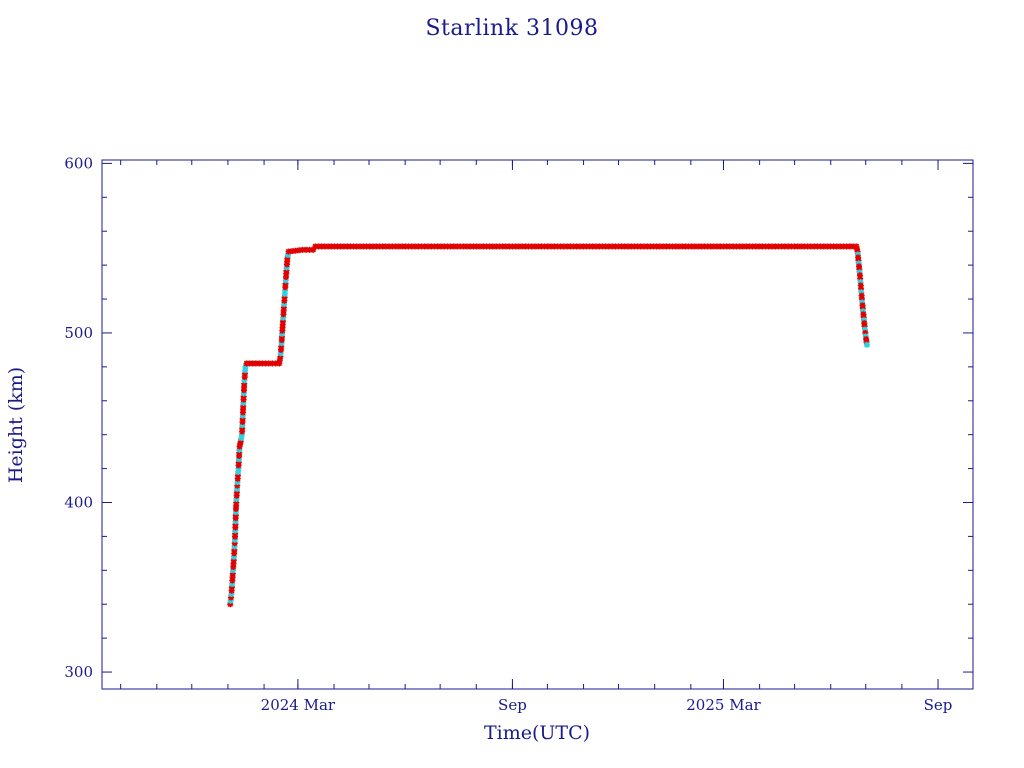 This screenshot has height=768, width=1024. What do you see at coordinates (298, 705) in the screenshot?
I see `x-tick-label: 2024 Mar` at bounding box center [298, 705].